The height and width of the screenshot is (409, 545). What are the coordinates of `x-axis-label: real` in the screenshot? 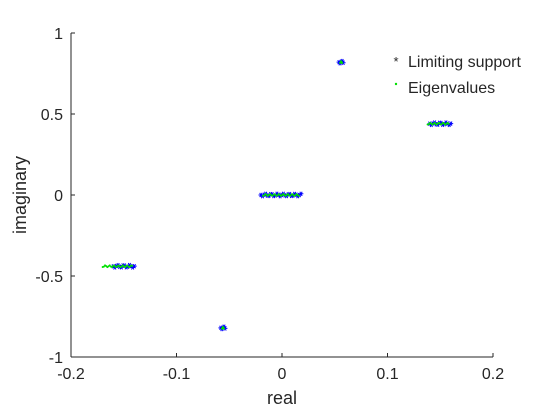 It's located at (282, 398).